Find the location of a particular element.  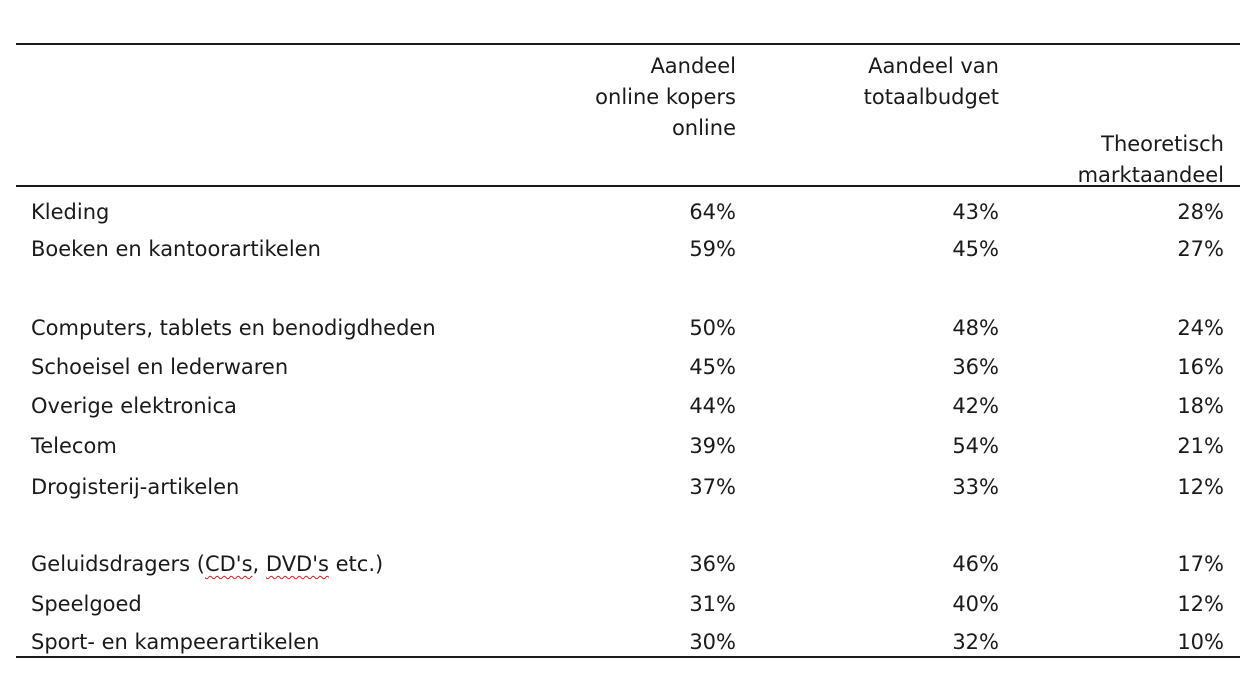

table-header-rule is located at coordinates (628, 186).